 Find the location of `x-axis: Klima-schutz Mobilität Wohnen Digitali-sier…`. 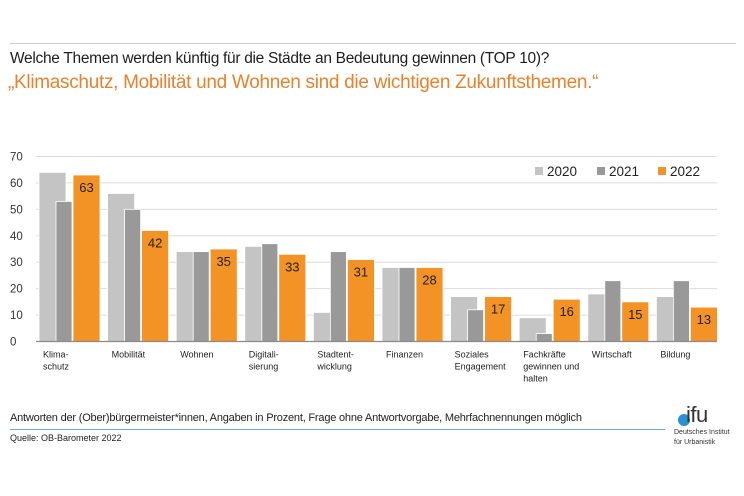

x-axis: Klima-schutz Mobilität Wohnen Digitali-sier… is located at coordinates (376, 362).